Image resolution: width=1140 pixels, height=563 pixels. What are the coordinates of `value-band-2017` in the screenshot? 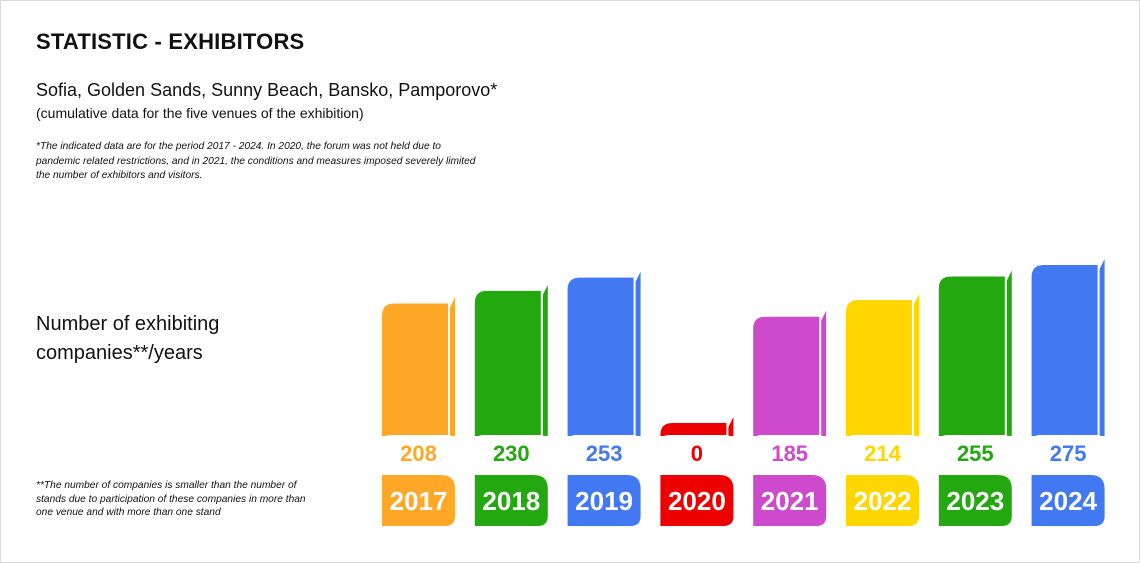 It's located at (418, 455).